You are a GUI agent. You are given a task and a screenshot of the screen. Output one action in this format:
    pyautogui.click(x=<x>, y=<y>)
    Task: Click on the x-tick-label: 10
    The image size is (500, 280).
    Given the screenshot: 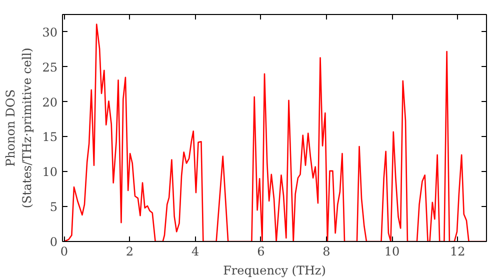 What is the action you would take?
    pyautogui.click(x=392, y=251)
    